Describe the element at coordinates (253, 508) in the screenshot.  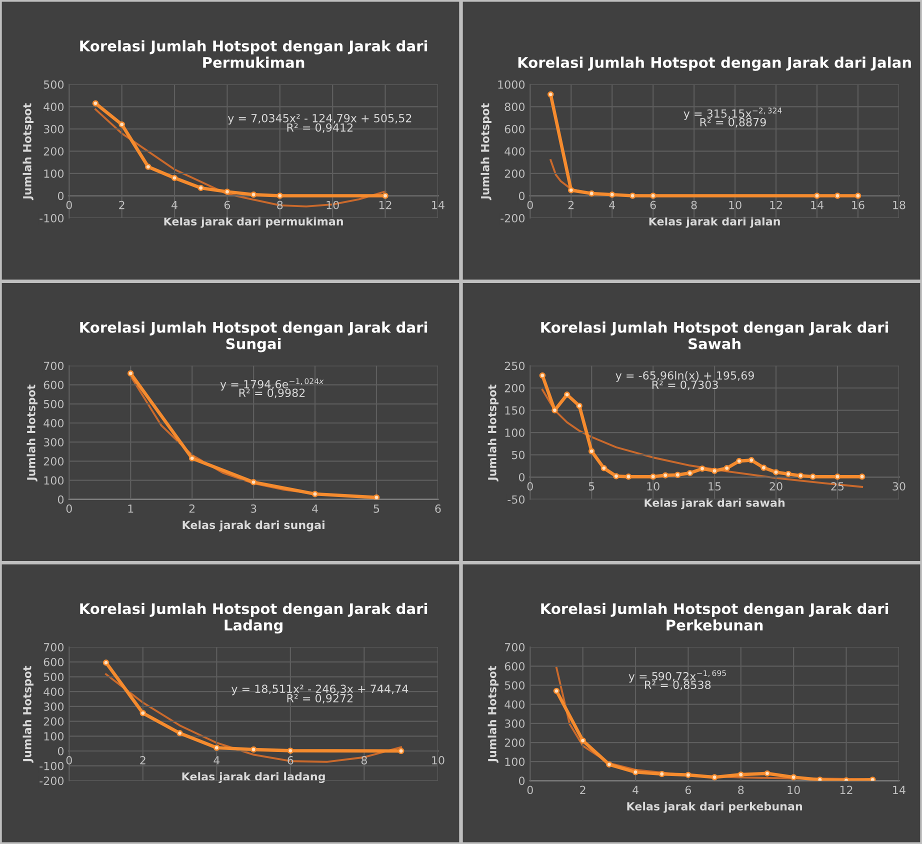
I see `x-tick-label: 3` at that location.